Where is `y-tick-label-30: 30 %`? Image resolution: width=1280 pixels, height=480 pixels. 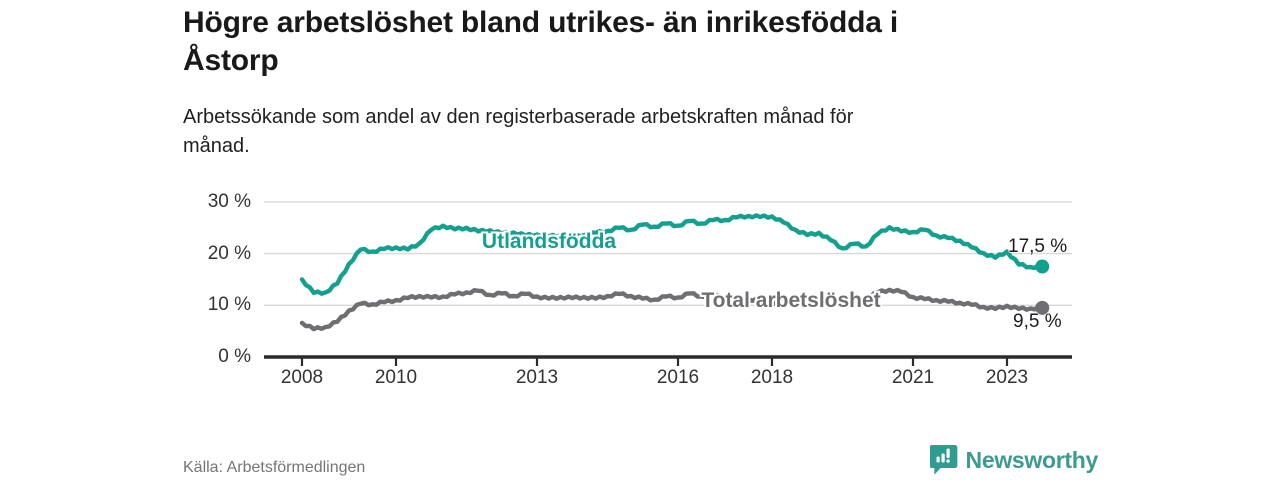
y-tick-label-30: 30 % is located at coordinates (229, 201).